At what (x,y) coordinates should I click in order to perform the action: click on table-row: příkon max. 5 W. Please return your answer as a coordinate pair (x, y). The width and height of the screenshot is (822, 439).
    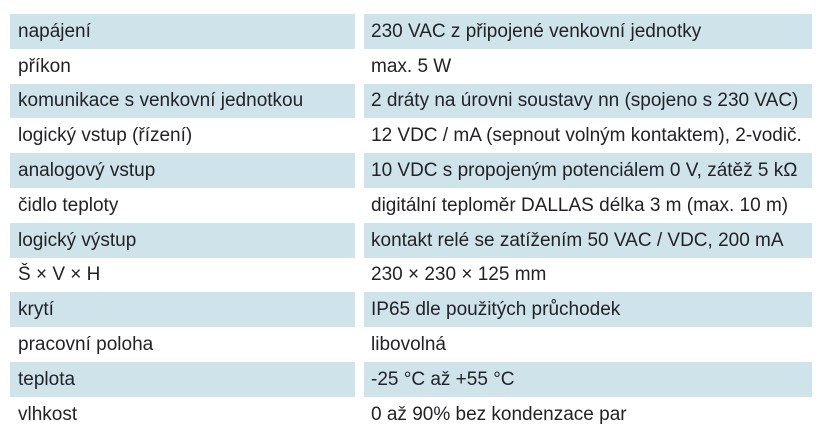
    Looking at the image, I should click on (411, 66).